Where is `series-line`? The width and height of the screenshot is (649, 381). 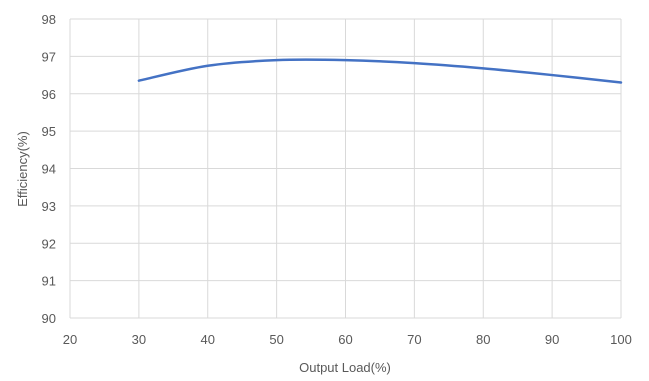
series-line is located at coordinates (380, 71).